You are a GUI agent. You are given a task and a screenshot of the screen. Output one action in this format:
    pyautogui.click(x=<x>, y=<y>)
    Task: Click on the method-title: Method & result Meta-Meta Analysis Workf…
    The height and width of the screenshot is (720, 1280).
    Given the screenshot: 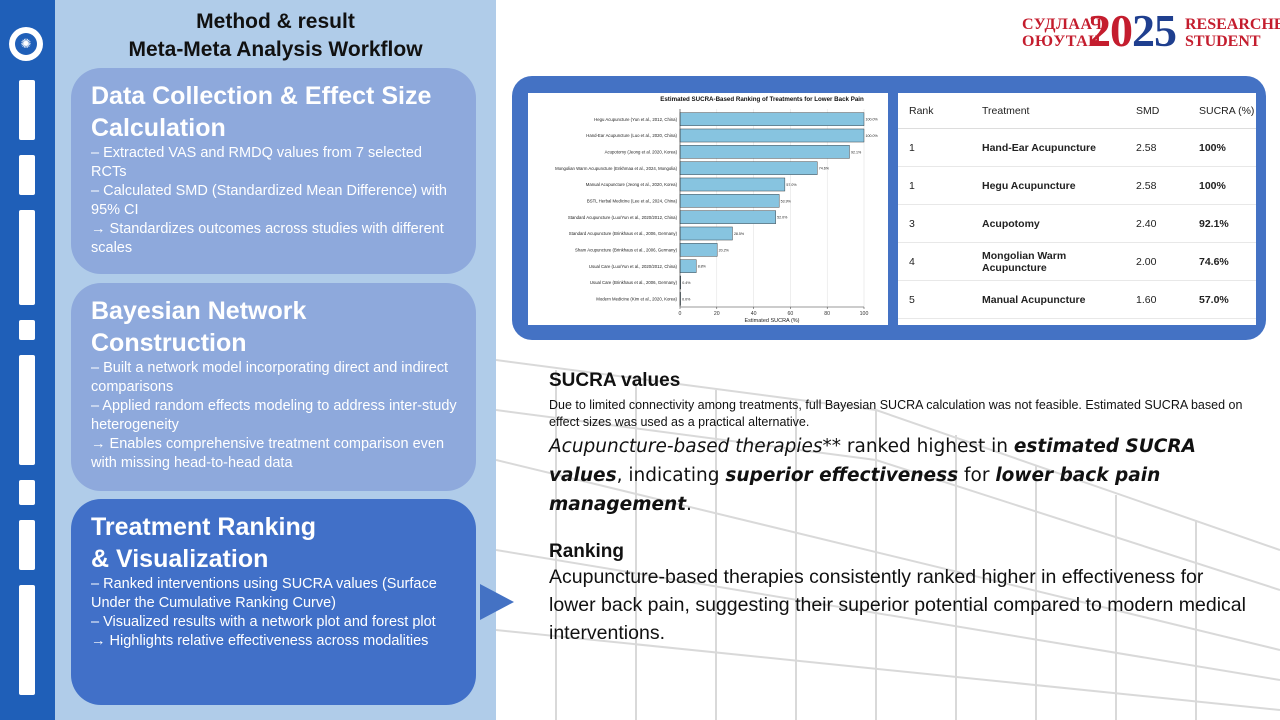 What is the action you would take?
    pyautogui.click(x=275, y=36)
    